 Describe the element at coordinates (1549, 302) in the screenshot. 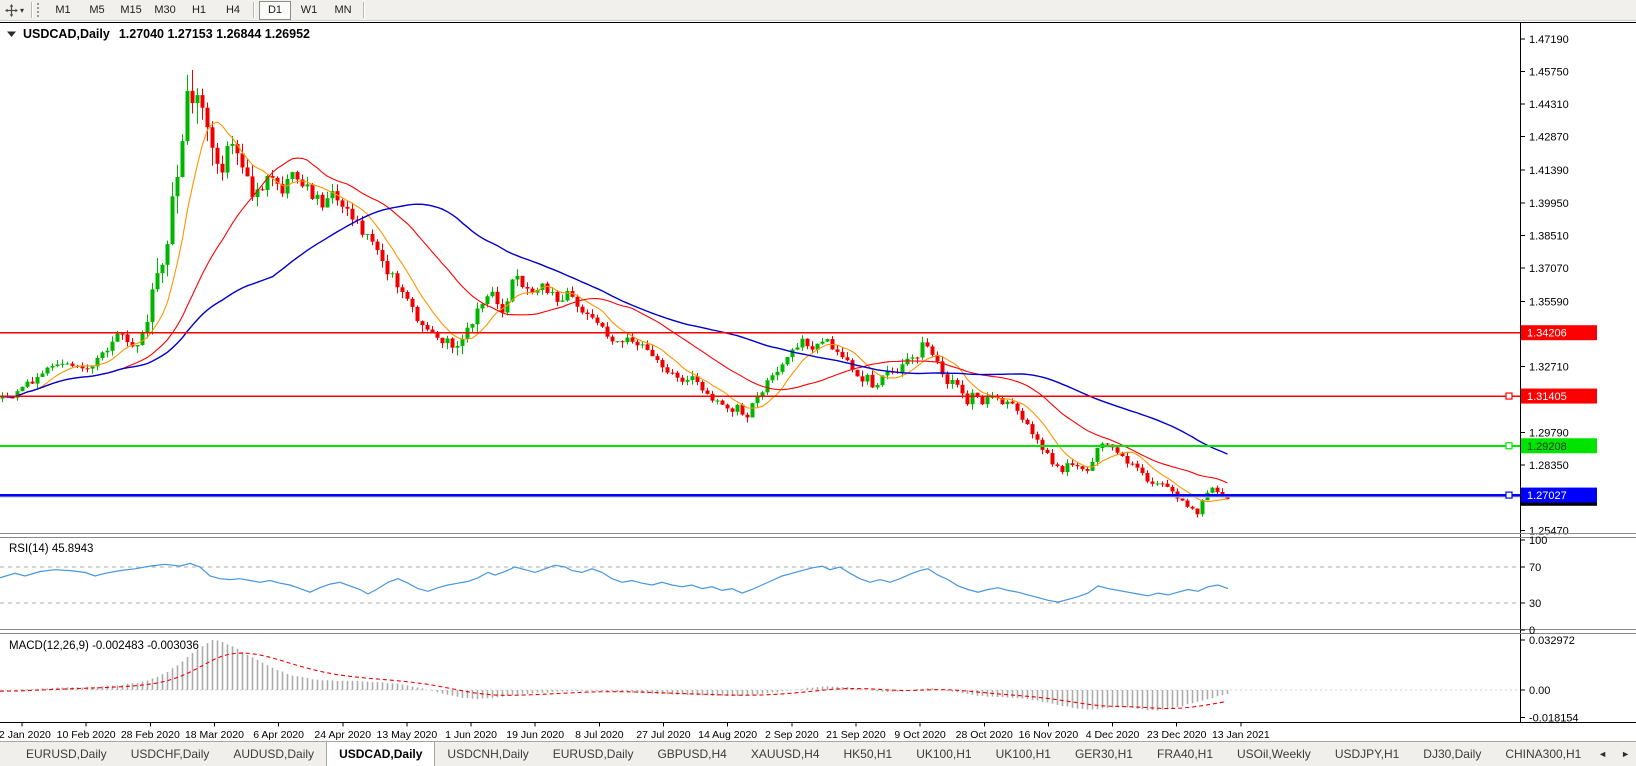

I see `svg-text: 1.35590` at that location.